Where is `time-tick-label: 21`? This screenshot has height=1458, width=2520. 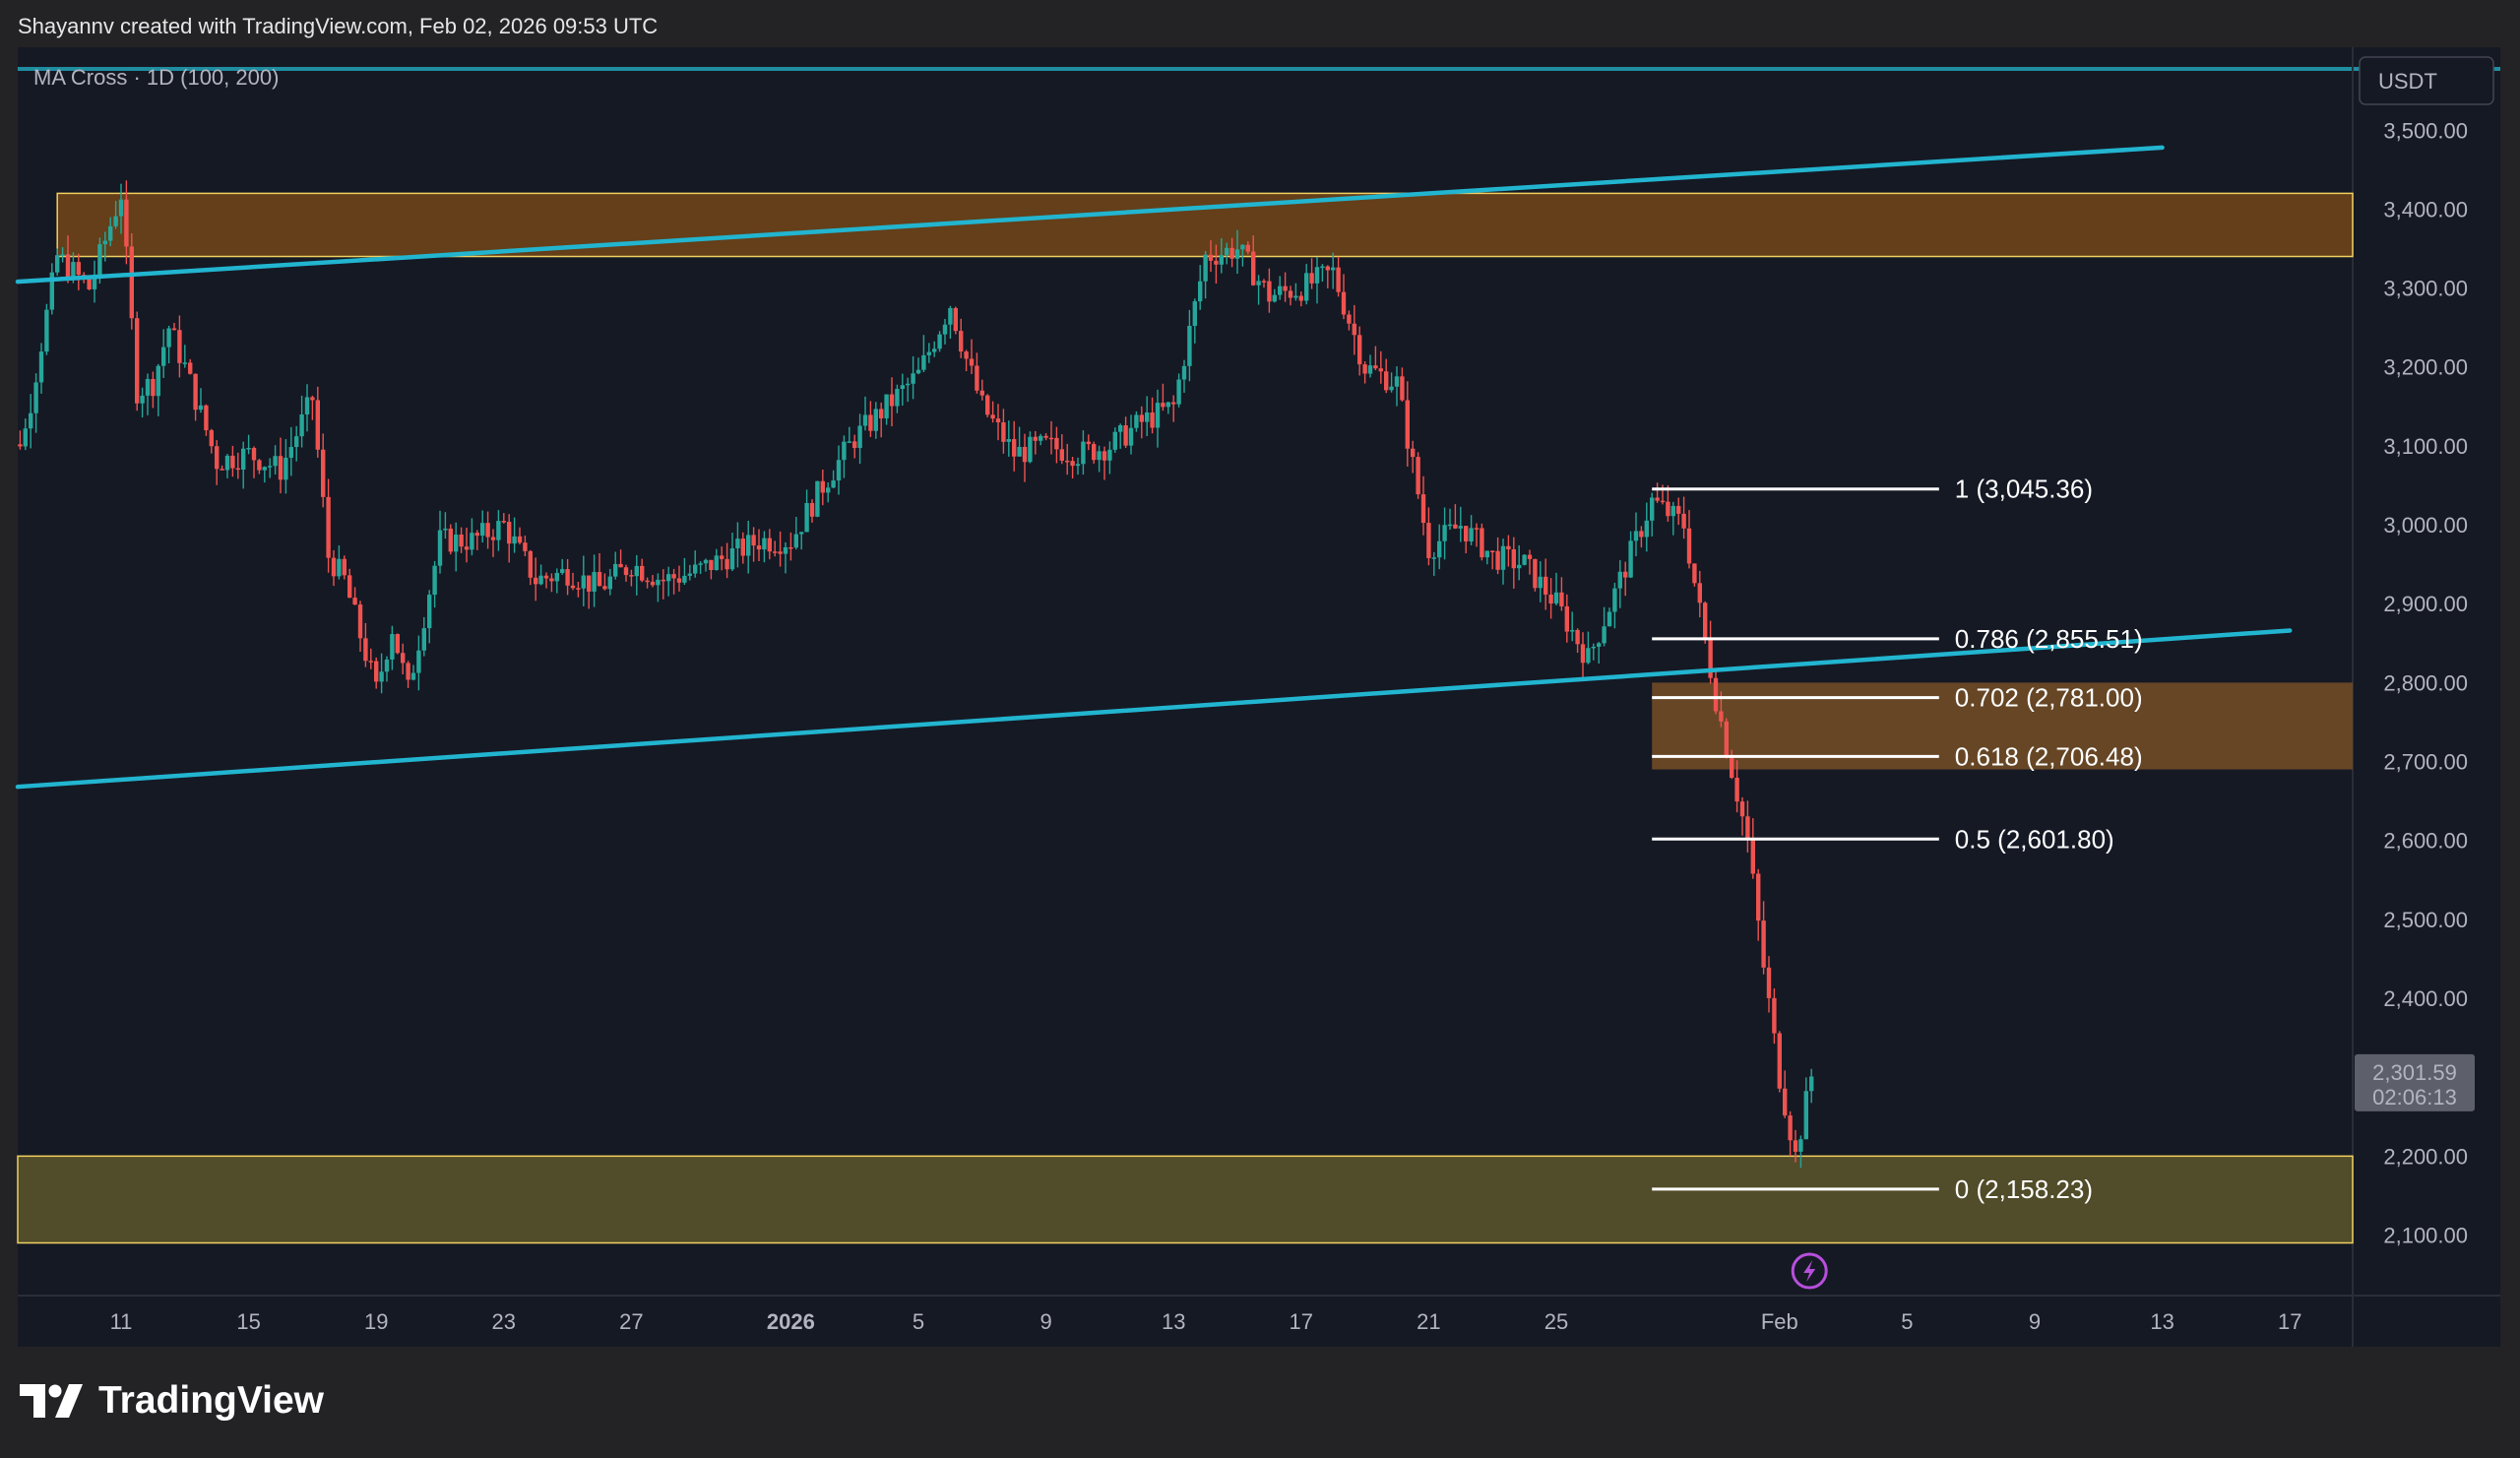 time-tick-label: 21 is located at coordinates (1428, 1321).